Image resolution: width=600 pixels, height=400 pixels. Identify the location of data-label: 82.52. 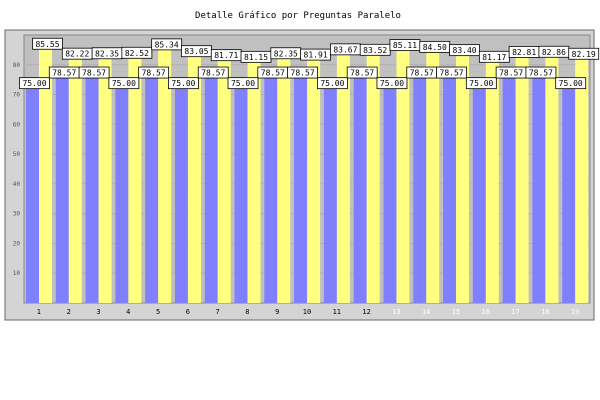
(137, 52).